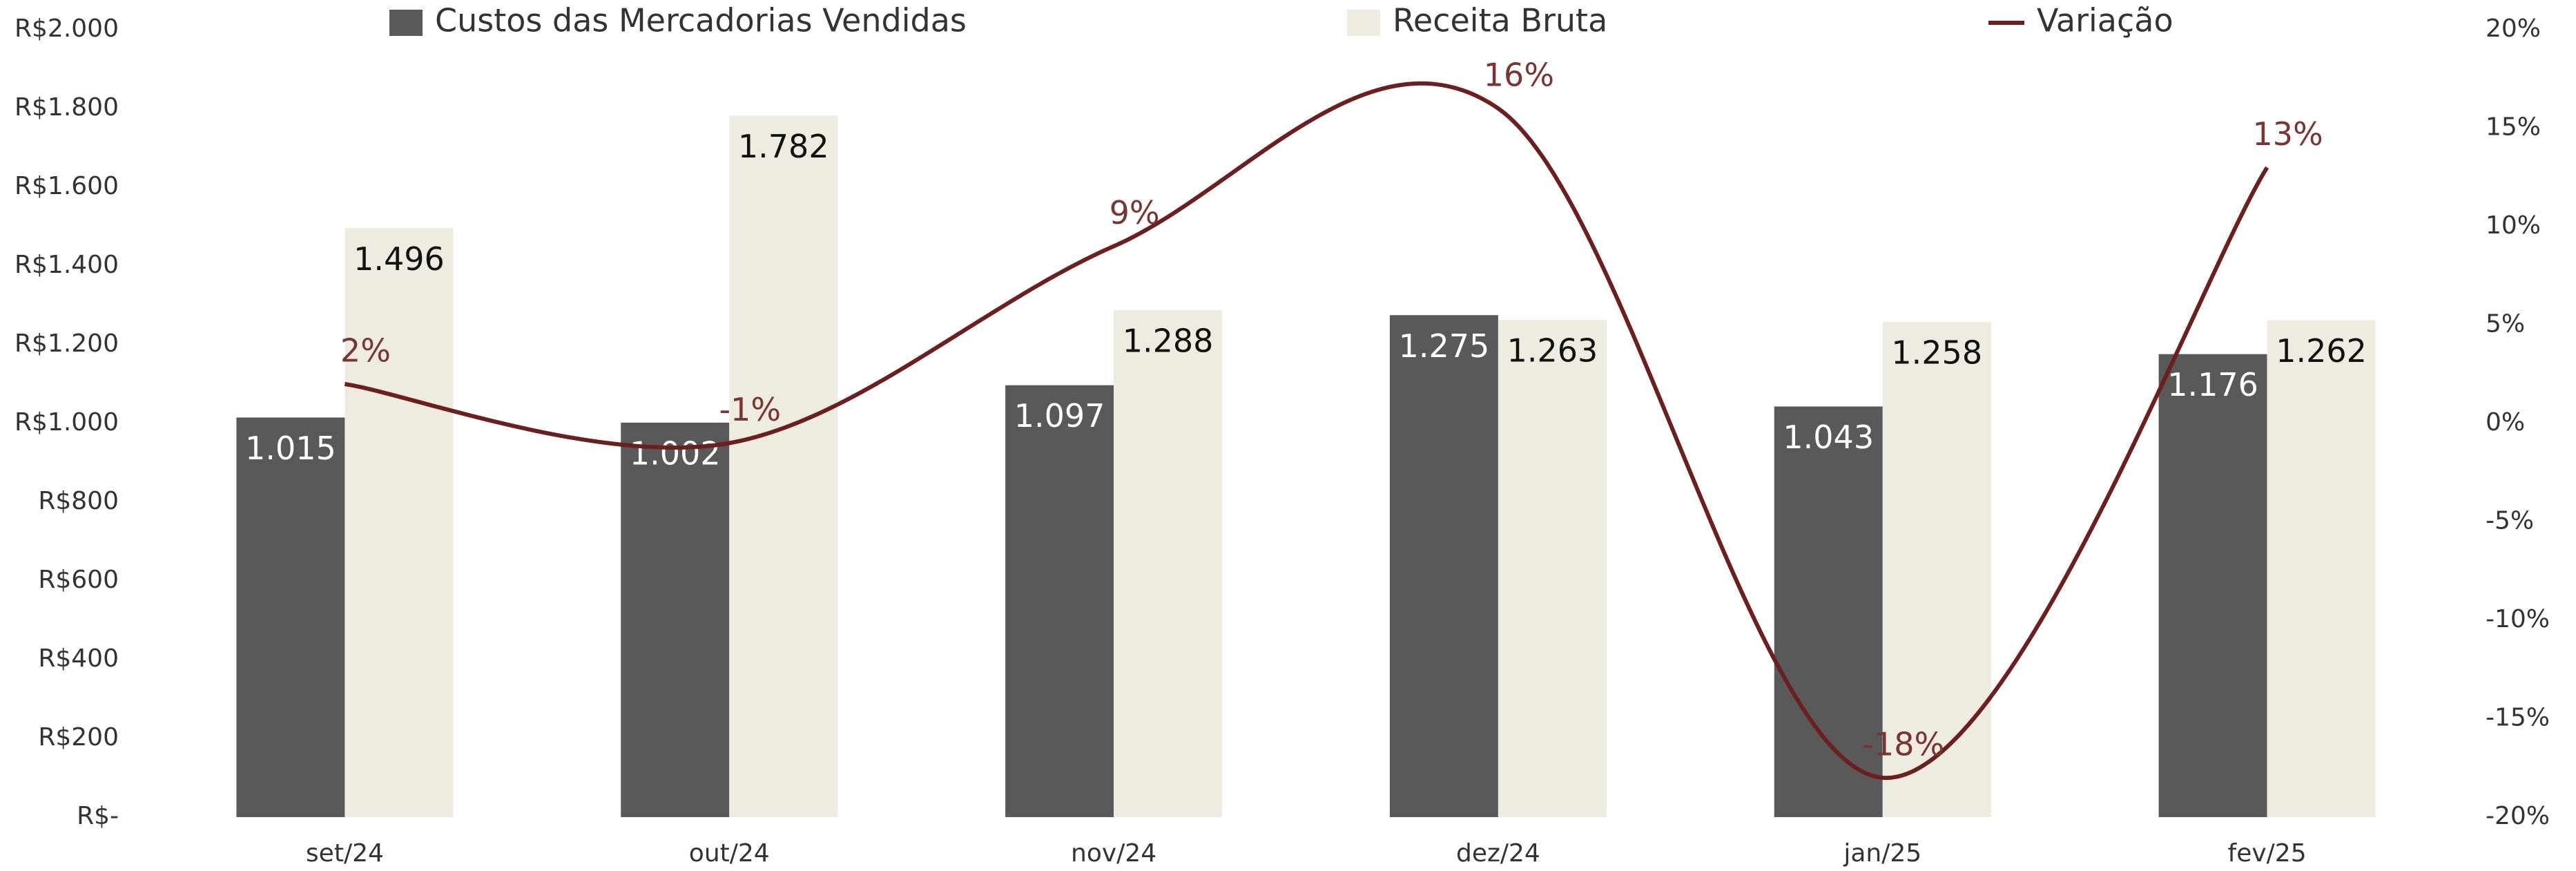  I want to click on y2-tick-label: 10%, so click(2513, 225).